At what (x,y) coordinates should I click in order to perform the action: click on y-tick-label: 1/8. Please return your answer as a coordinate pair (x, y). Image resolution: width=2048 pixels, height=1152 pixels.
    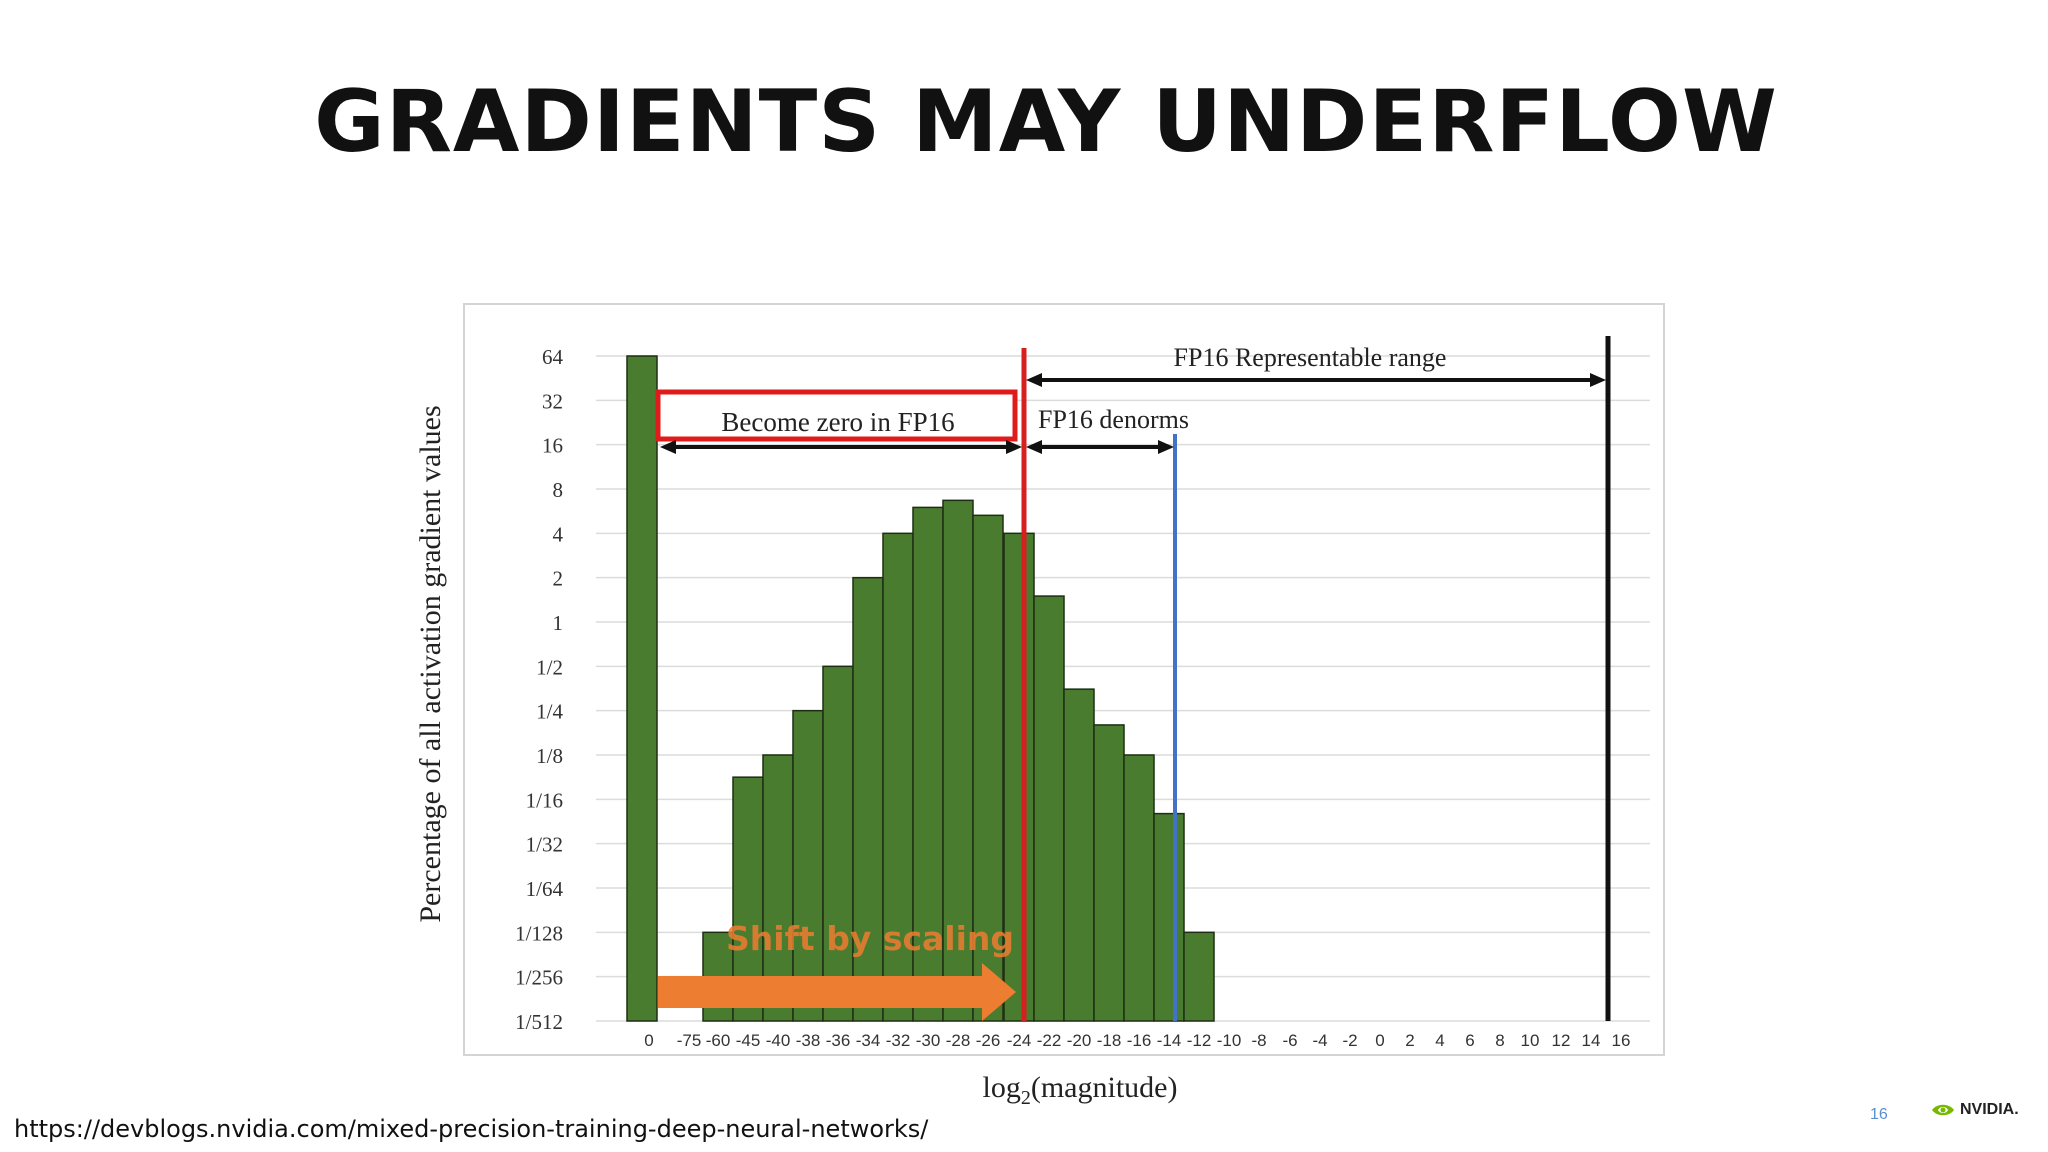
    Looking at the image, I should click on (549, 756).